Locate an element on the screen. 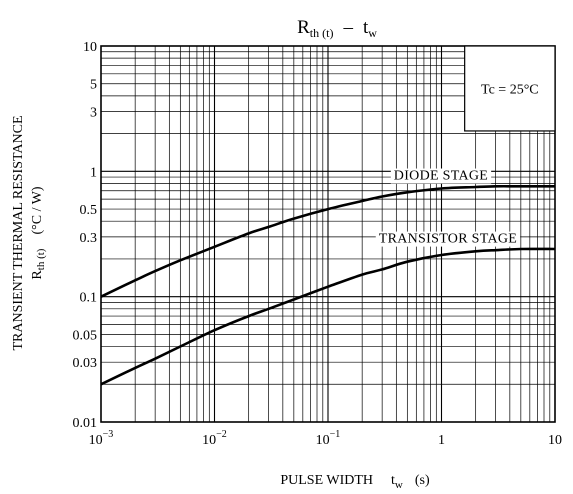 The height and width of the screenshot is (494, 573). y-tick-label: 3 is located at coordinates (93, 113).